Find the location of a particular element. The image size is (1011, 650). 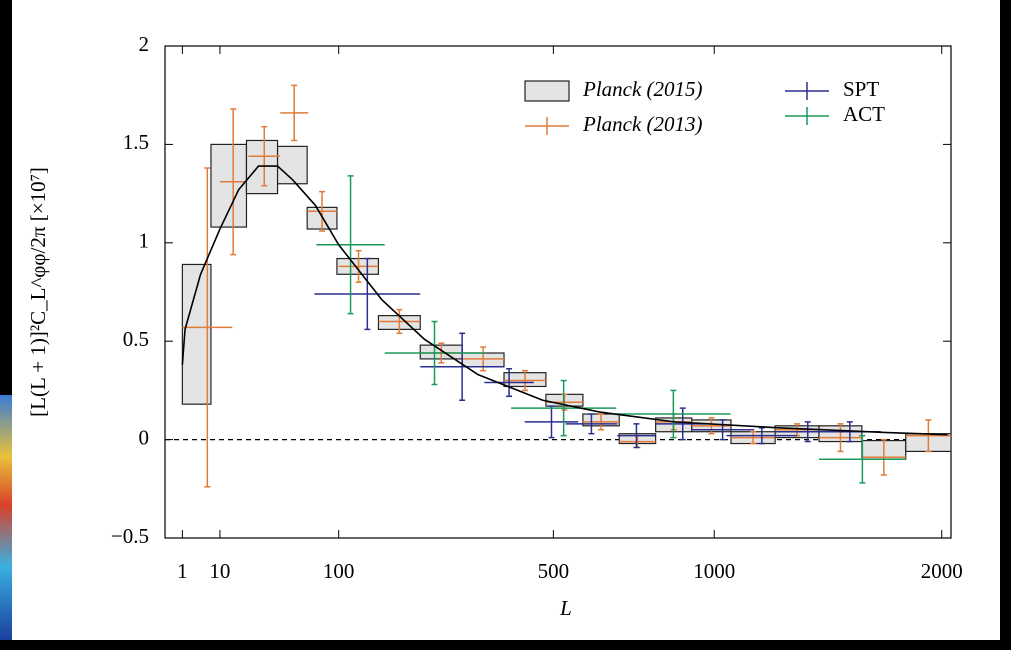

legend-entry: Planck (2015) is located at coordinates (613, 89).